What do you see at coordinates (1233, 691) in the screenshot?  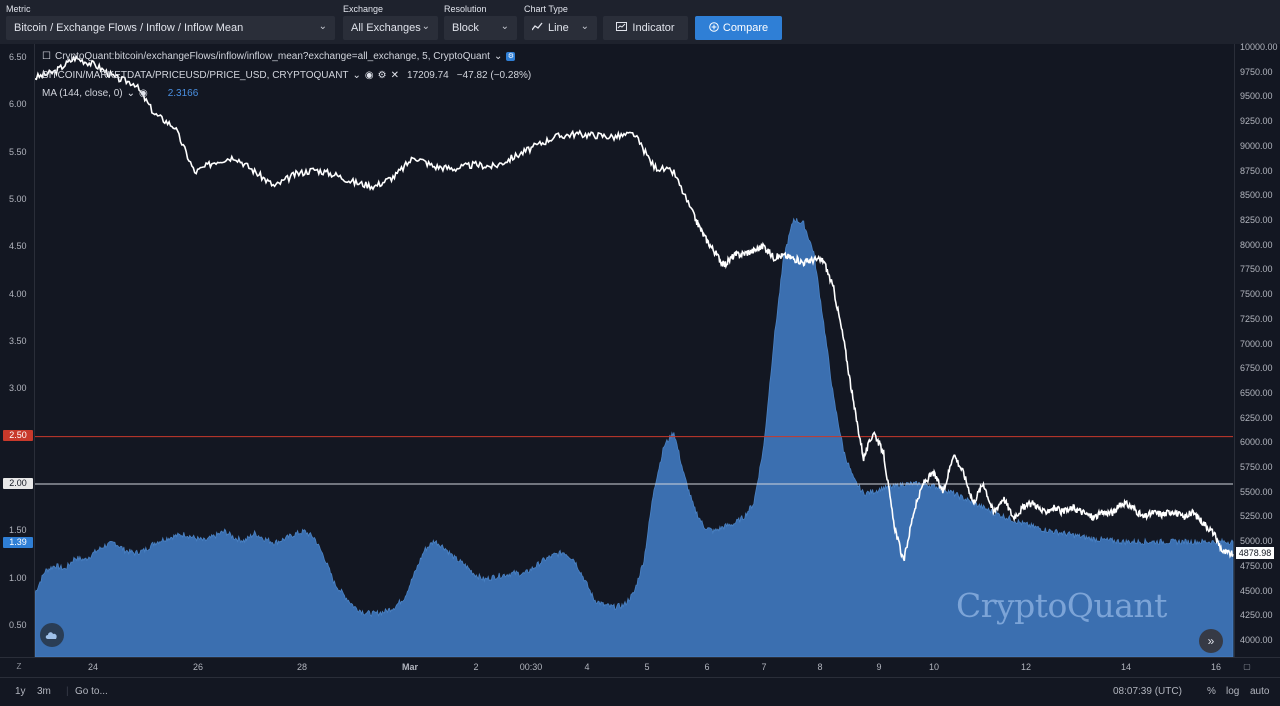 I see `log-toggle: log` at bounding box center [1233, 691].